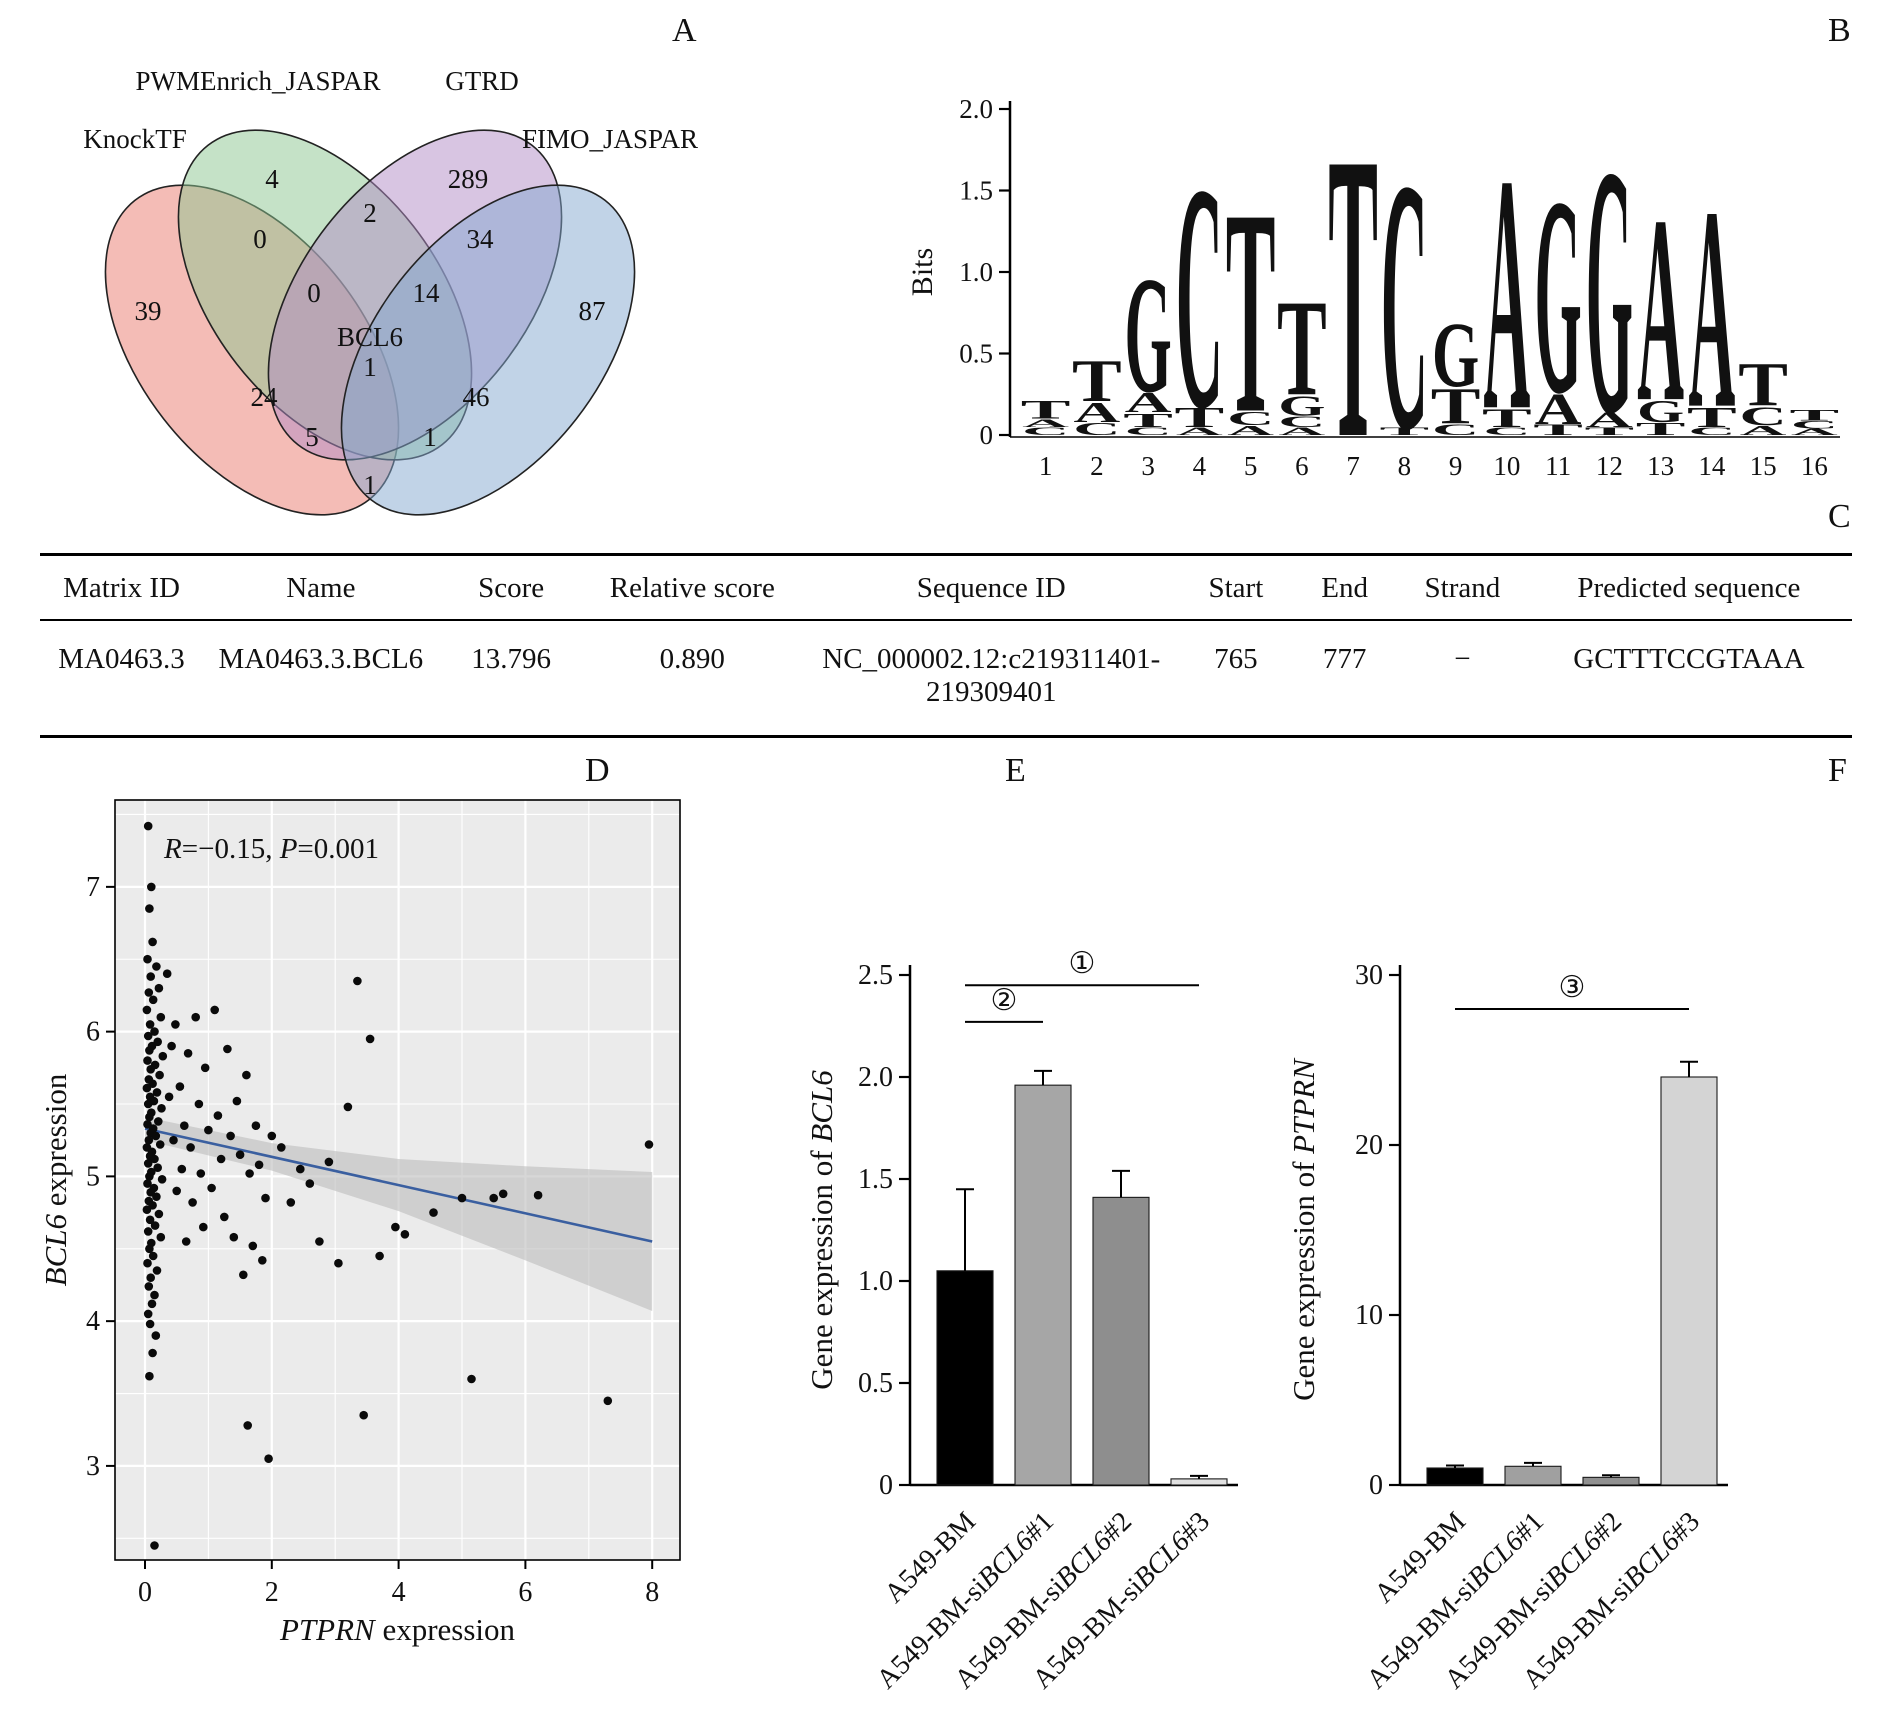 The width and height of the screenshot is (1890, 1713). I want to click on venn-count-knocktf-fimo: 1, so click(370, 485).